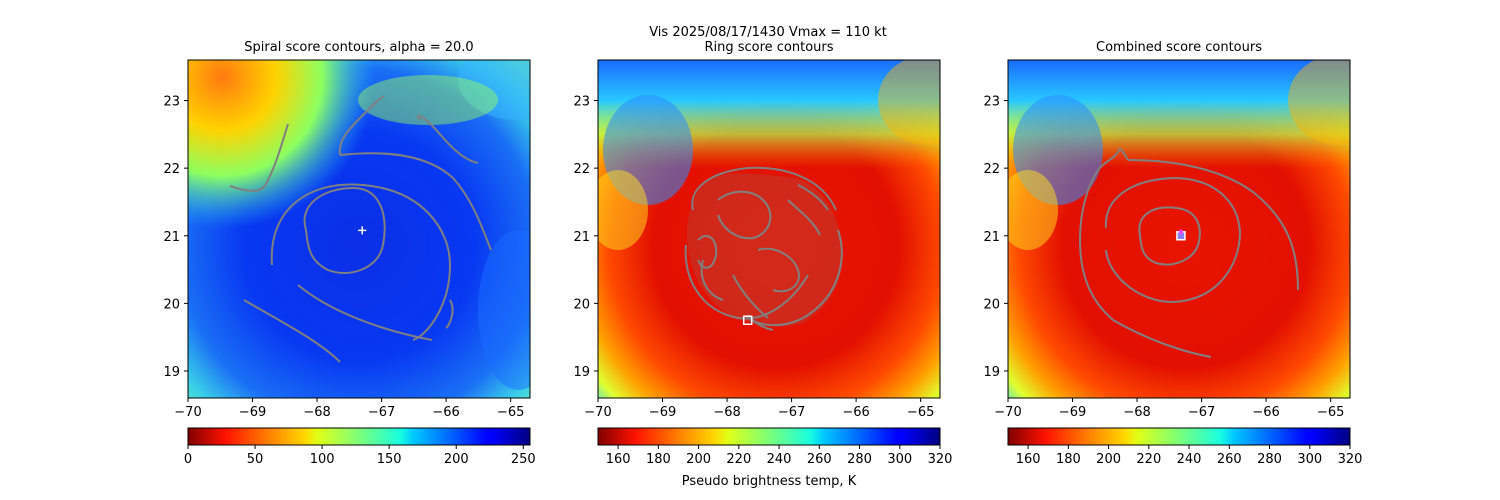 The width and height of the screenshot is (1500, 500). I want to click on ring-colorbar-gradient, so click(769, 436).